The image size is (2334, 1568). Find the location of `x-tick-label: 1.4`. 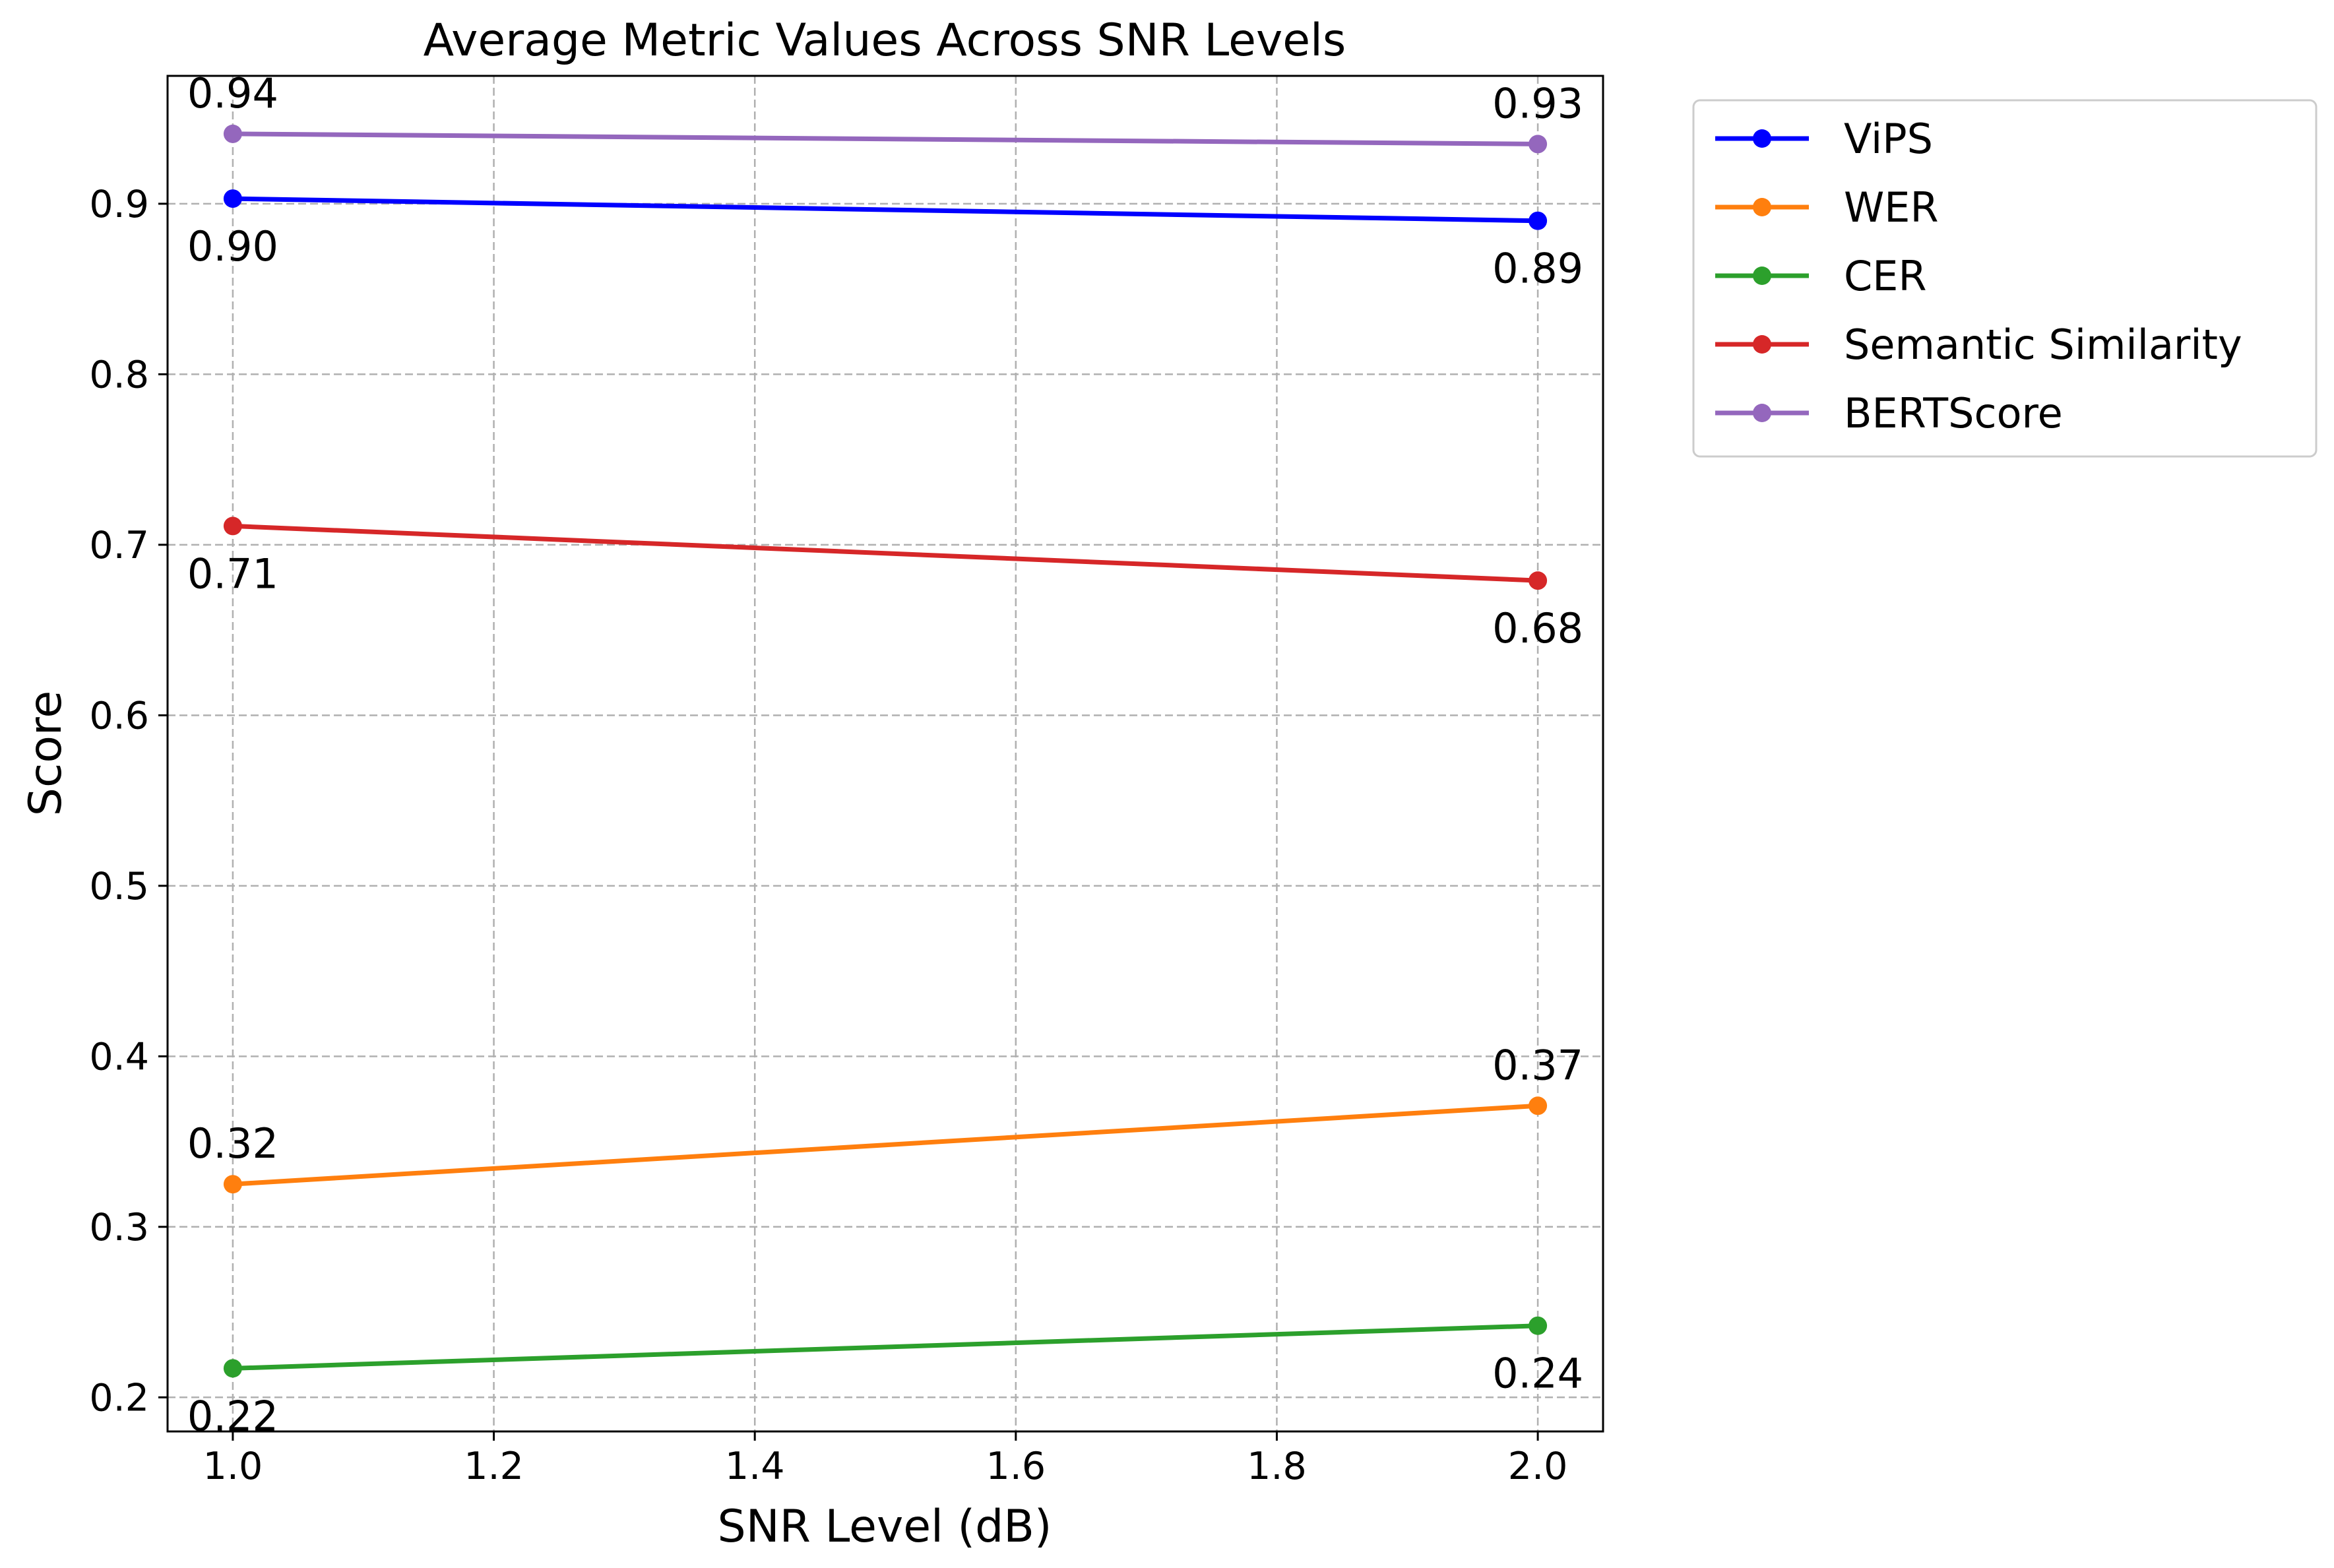

x-tick-label: 1.4 is located at coordinates (755, 1466).